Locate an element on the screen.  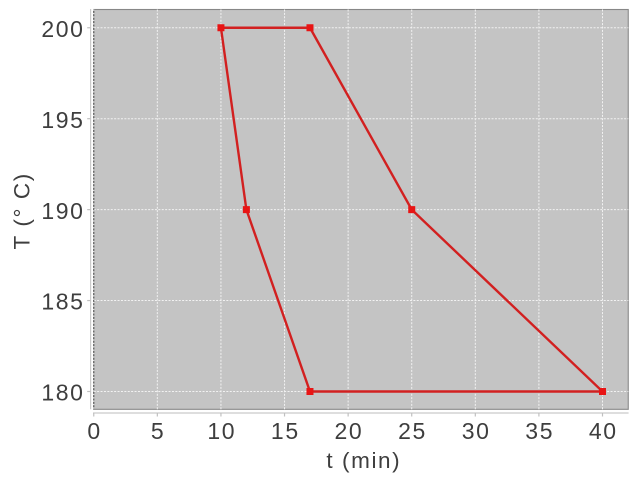
svg-text: t (min) is located at coordinates (363, 460).